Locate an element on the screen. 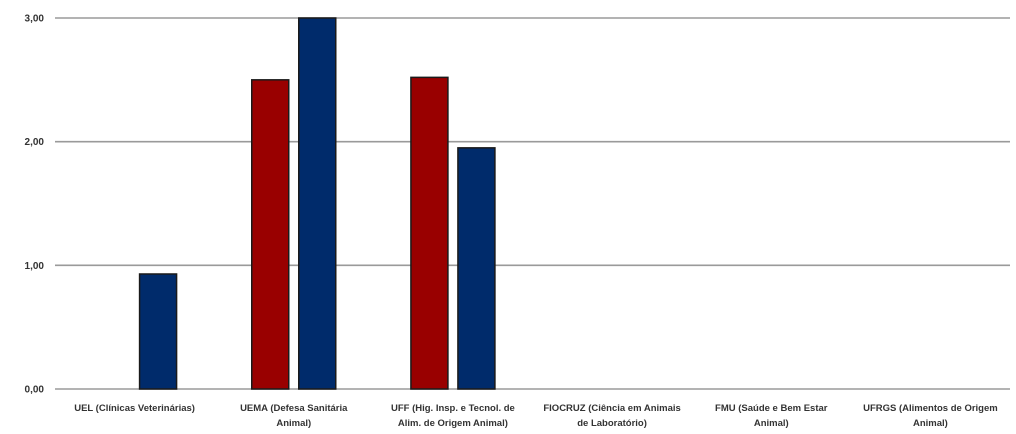 The image size is (1016, 434). category-label: UEMA (Defesa Sanitária Animal) is located at coordinates (294, 416).